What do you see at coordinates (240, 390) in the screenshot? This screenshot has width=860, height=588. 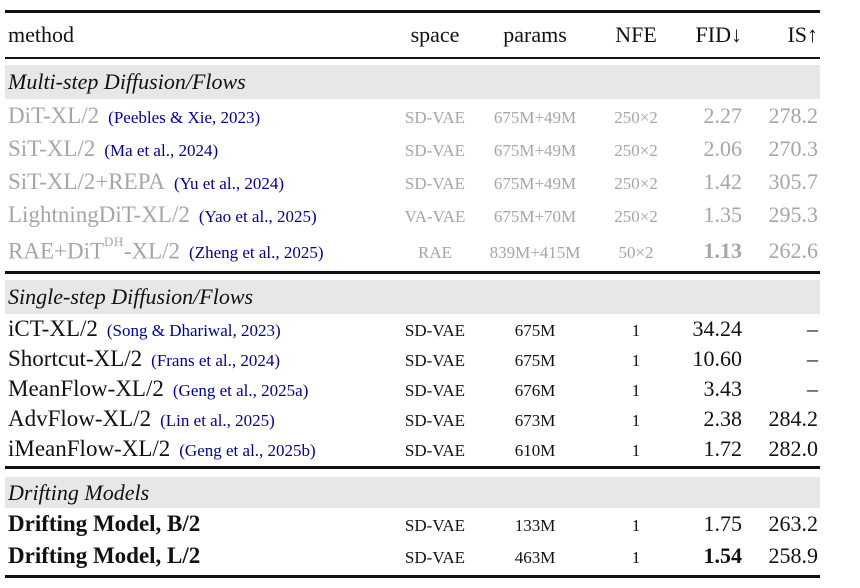 I see `citation-link: (Geng et al., 2025a)` at bounding box center [240, 390].